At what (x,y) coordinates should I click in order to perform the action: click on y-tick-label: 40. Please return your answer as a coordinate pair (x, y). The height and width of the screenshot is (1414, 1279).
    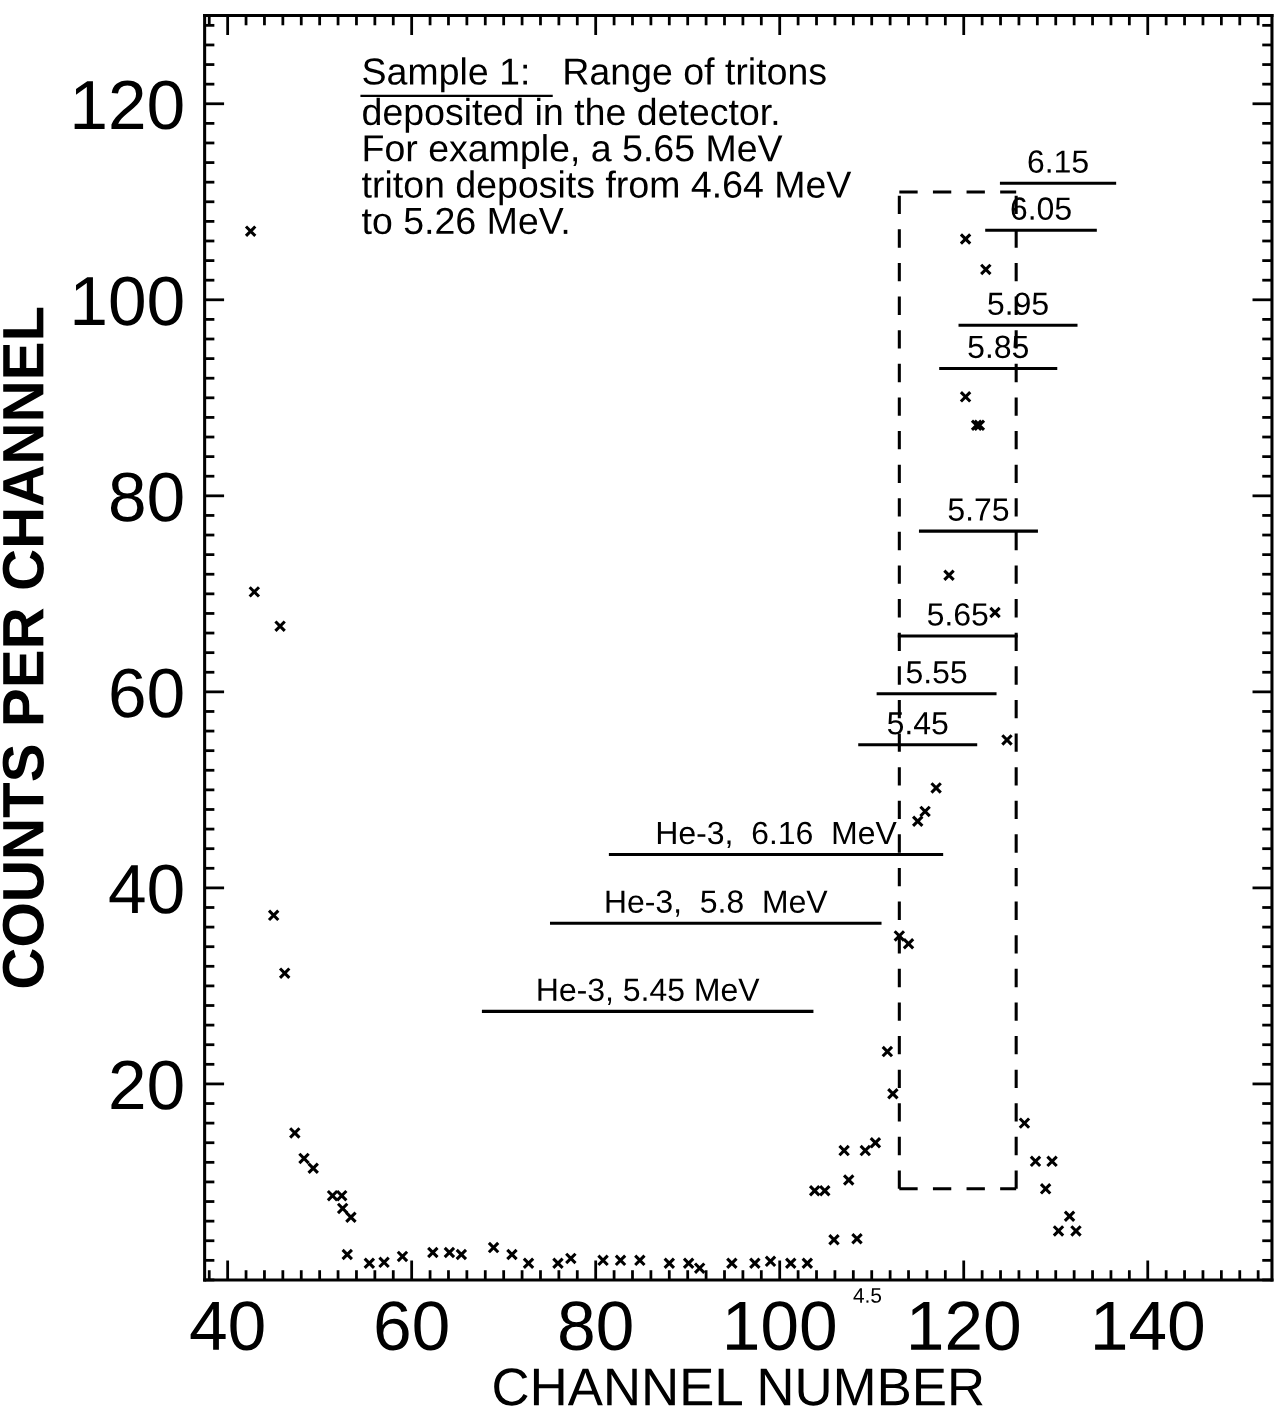
    Looking at the image, I should click on (146, 889).